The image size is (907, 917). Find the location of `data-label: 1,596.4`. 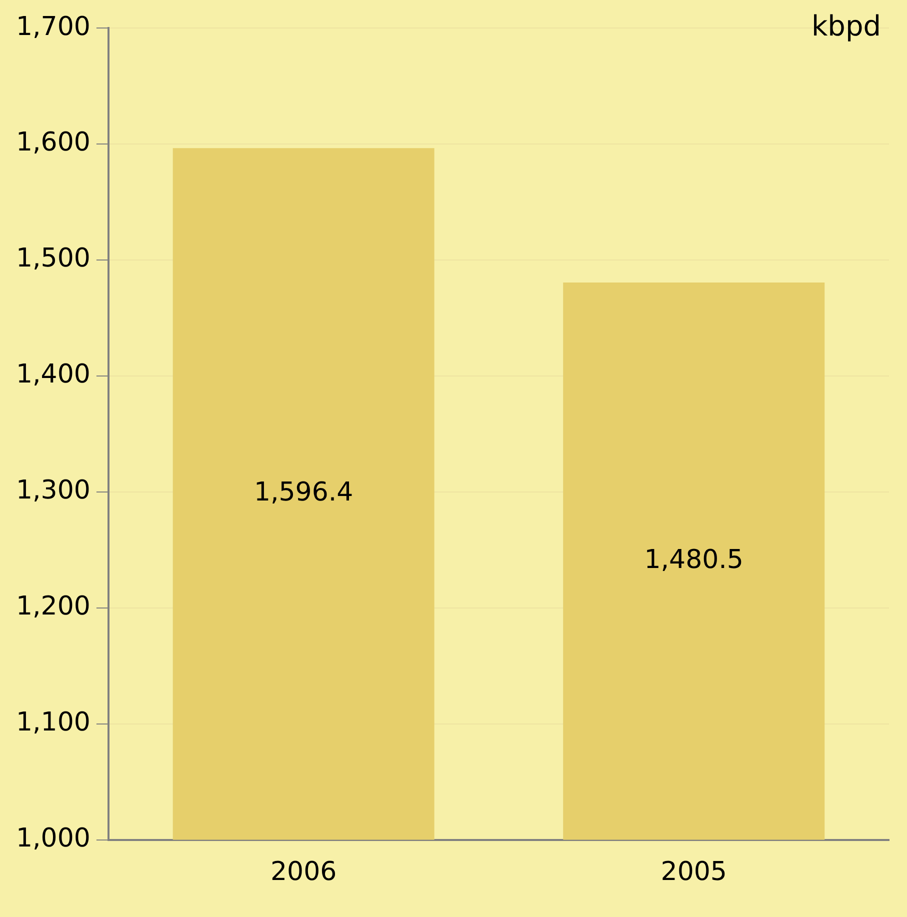

data-label: 1,596.4 is located at coordinates (304, 493).